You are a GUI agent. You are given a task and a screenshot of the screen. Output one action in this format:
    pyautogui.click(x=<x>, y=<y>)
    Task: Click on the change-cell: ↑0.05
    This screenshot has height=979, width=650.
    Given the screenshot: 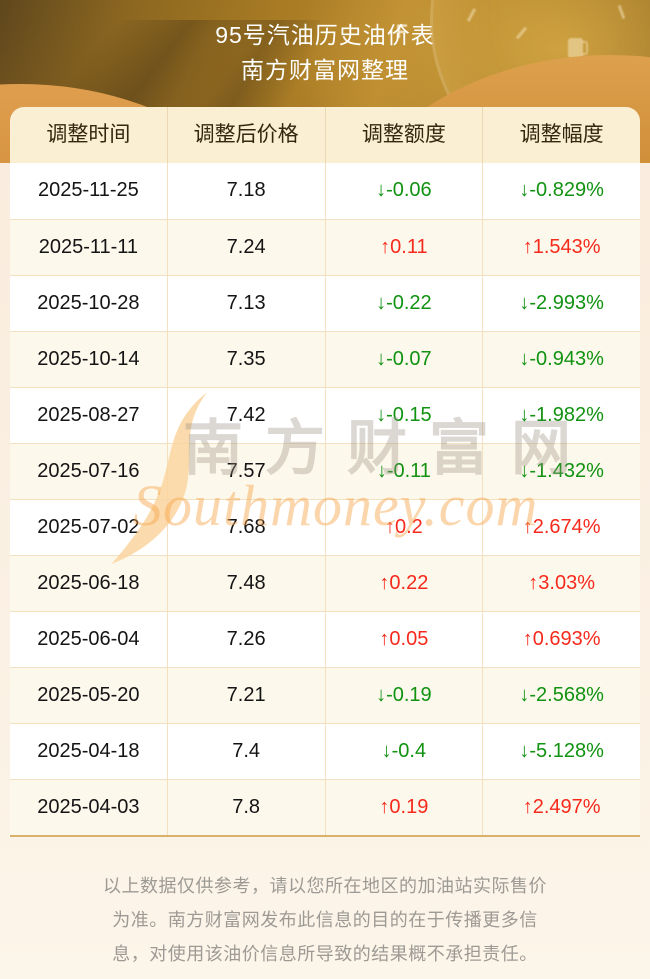 What is the action you would take?
    pyautogui.click(x=403, y=639)
    